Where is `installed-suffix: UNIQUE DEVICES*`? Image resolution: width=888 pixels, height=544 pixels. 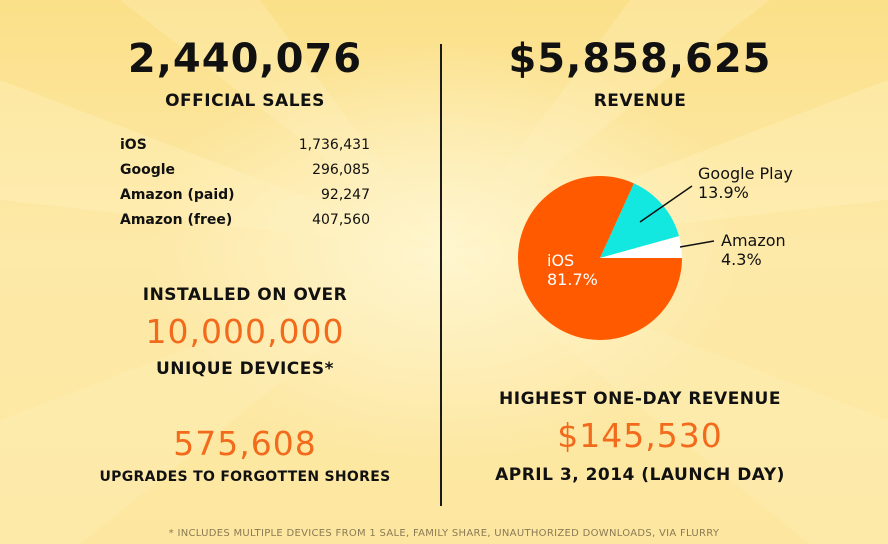 installed-suffix: UNIQUE DEVICES* is located at coordinates (245, 369).